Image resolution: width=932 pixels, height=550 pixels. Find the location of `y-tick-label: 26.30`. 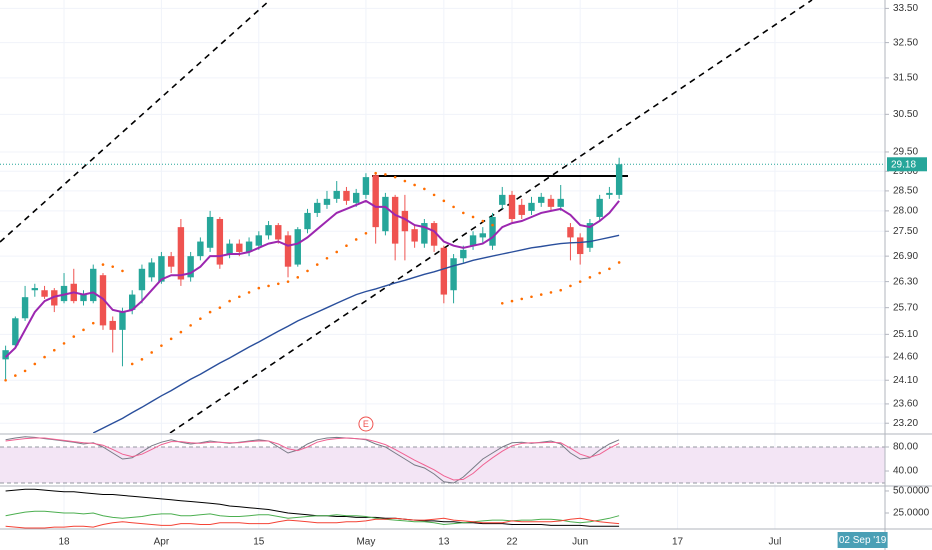

y-tick-label: 26.30 is located at coordinates (905, 281).